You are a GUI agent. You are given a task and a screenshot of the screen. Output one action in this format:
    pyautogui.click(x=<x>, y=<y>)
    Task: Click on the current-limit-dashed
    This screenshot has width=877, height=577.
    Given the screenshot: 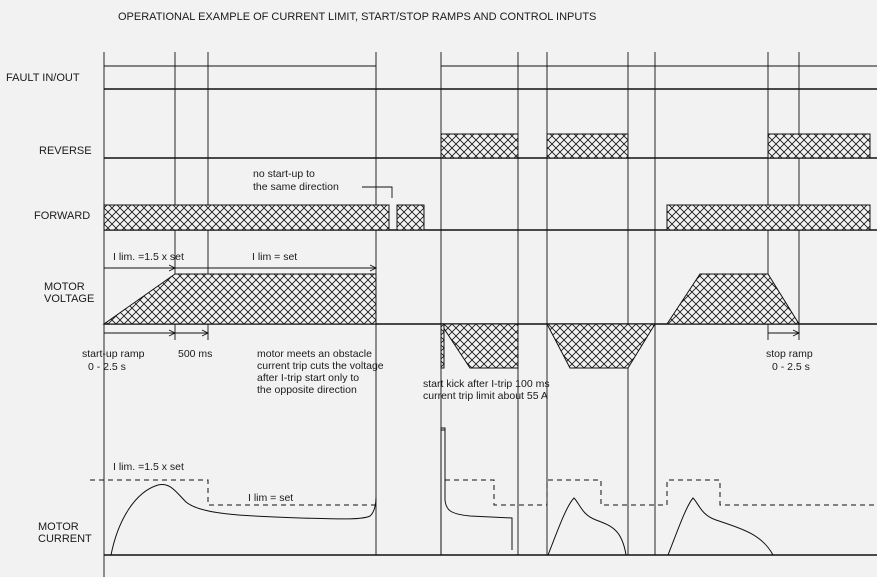 What is the action you would take?
    pyautogui.click(x=483, y=467)
    